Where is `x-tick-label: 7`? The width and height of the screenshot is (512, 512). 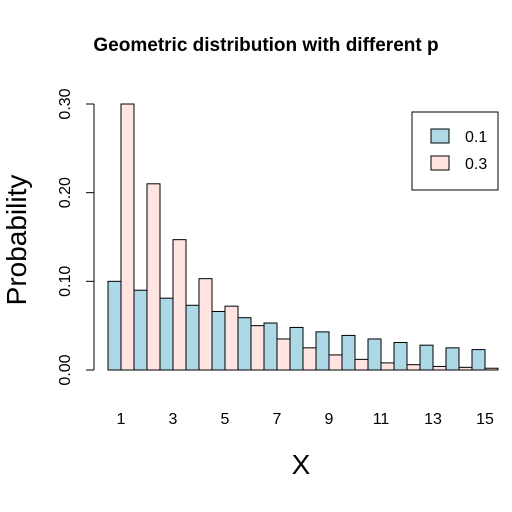
x-tick-label: 7 is located at coordinates (277, 419).